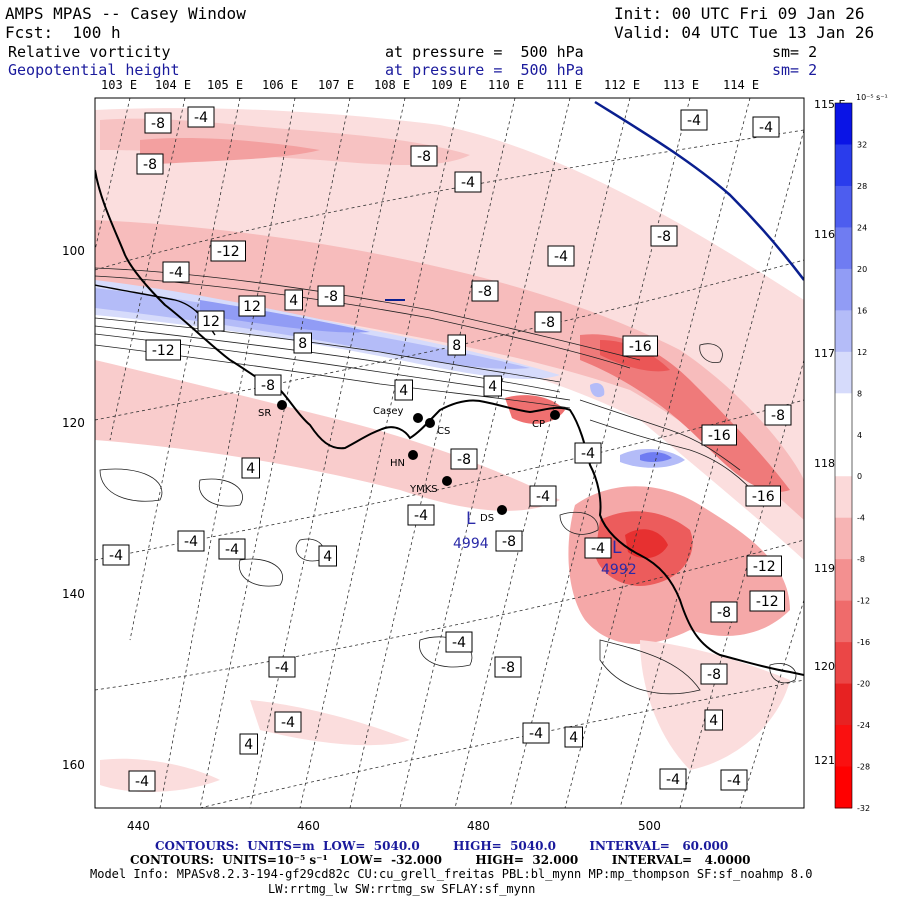 The width and height of the screenshot is (900, 900). What do you see at coordinates (478, 826) in the screenshot?
I see `x-tick-label: 480` at bounding box center [478, 826].